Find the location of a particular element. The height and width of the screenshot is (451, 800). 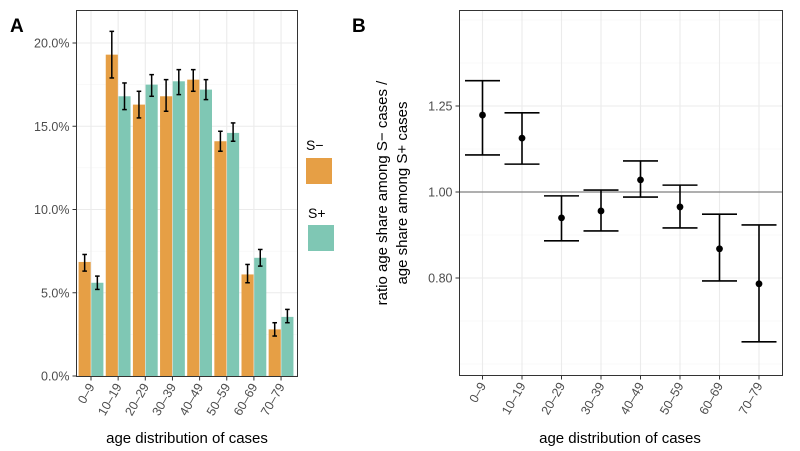

bar-20-29-s-minus is located at coordinates (138, 240).